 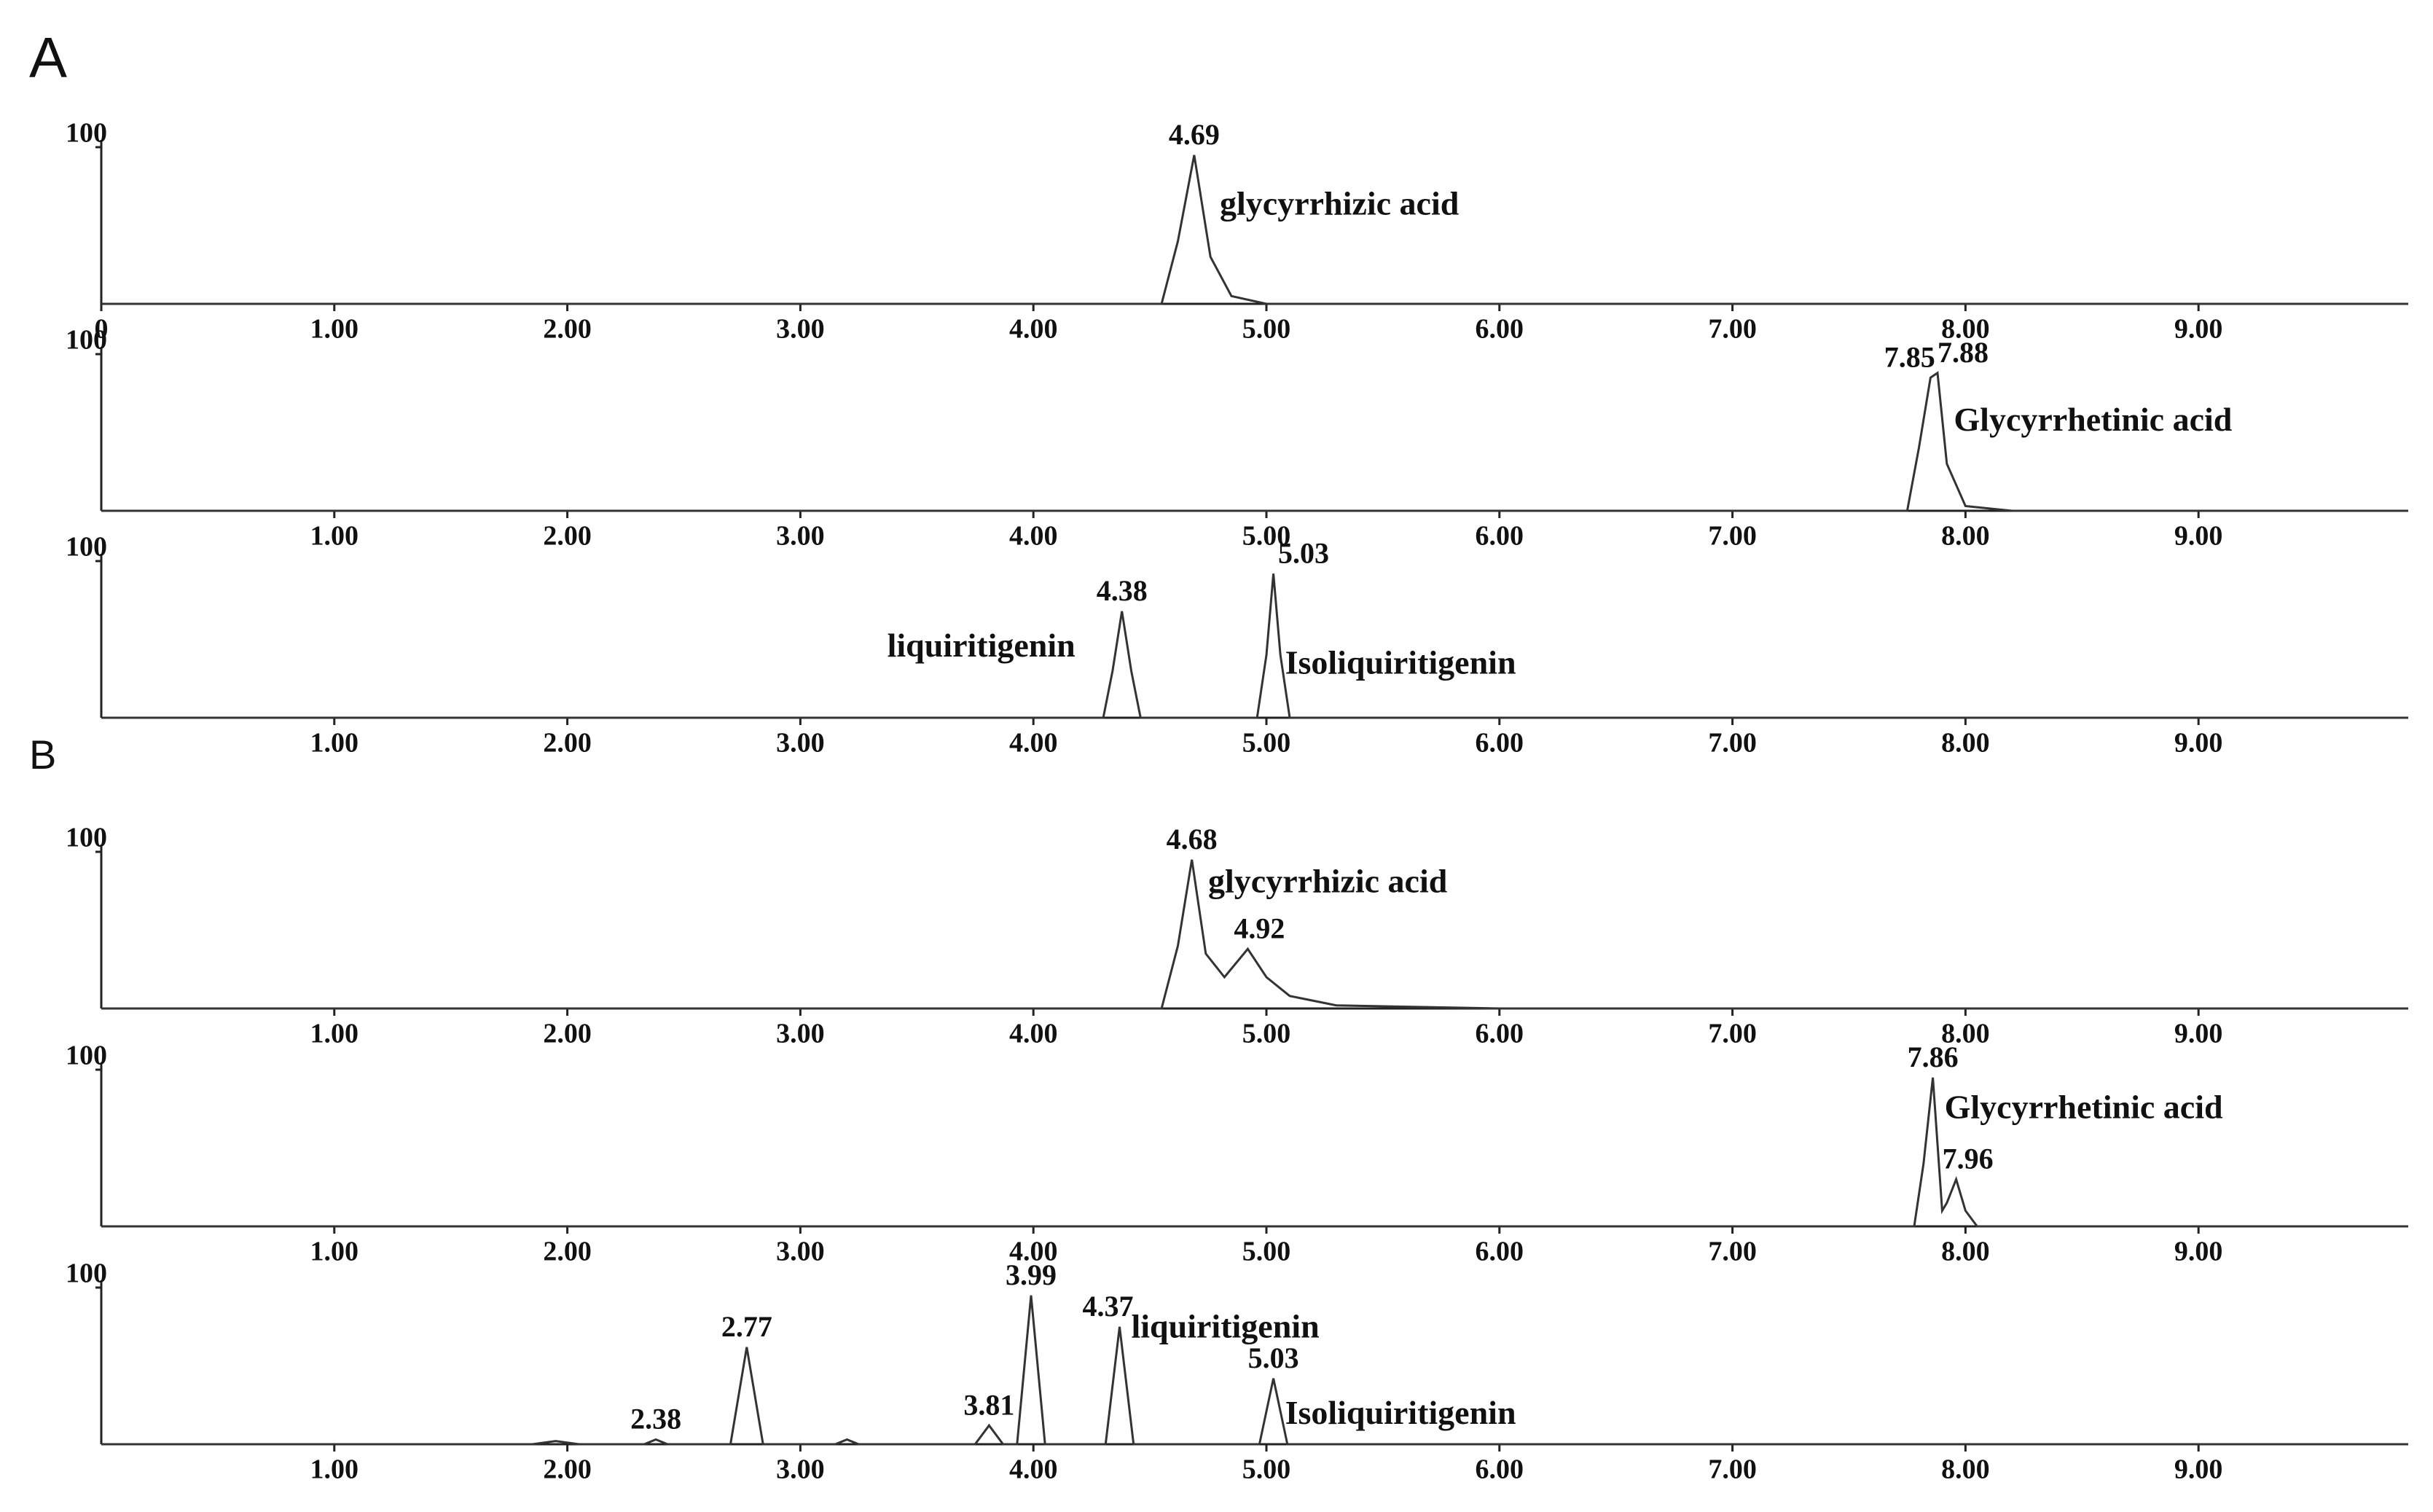 I want to click on panel-label: A, so click(x=48, y=58).